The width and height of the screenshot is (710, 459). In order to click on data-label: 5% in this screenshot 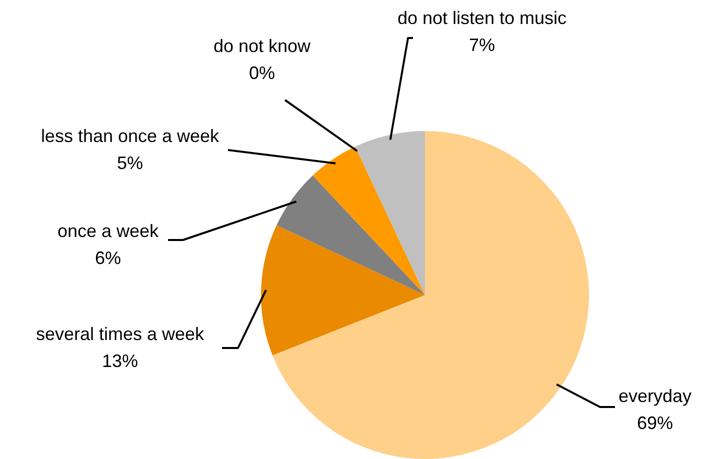, I will do `click(130, 163)`.